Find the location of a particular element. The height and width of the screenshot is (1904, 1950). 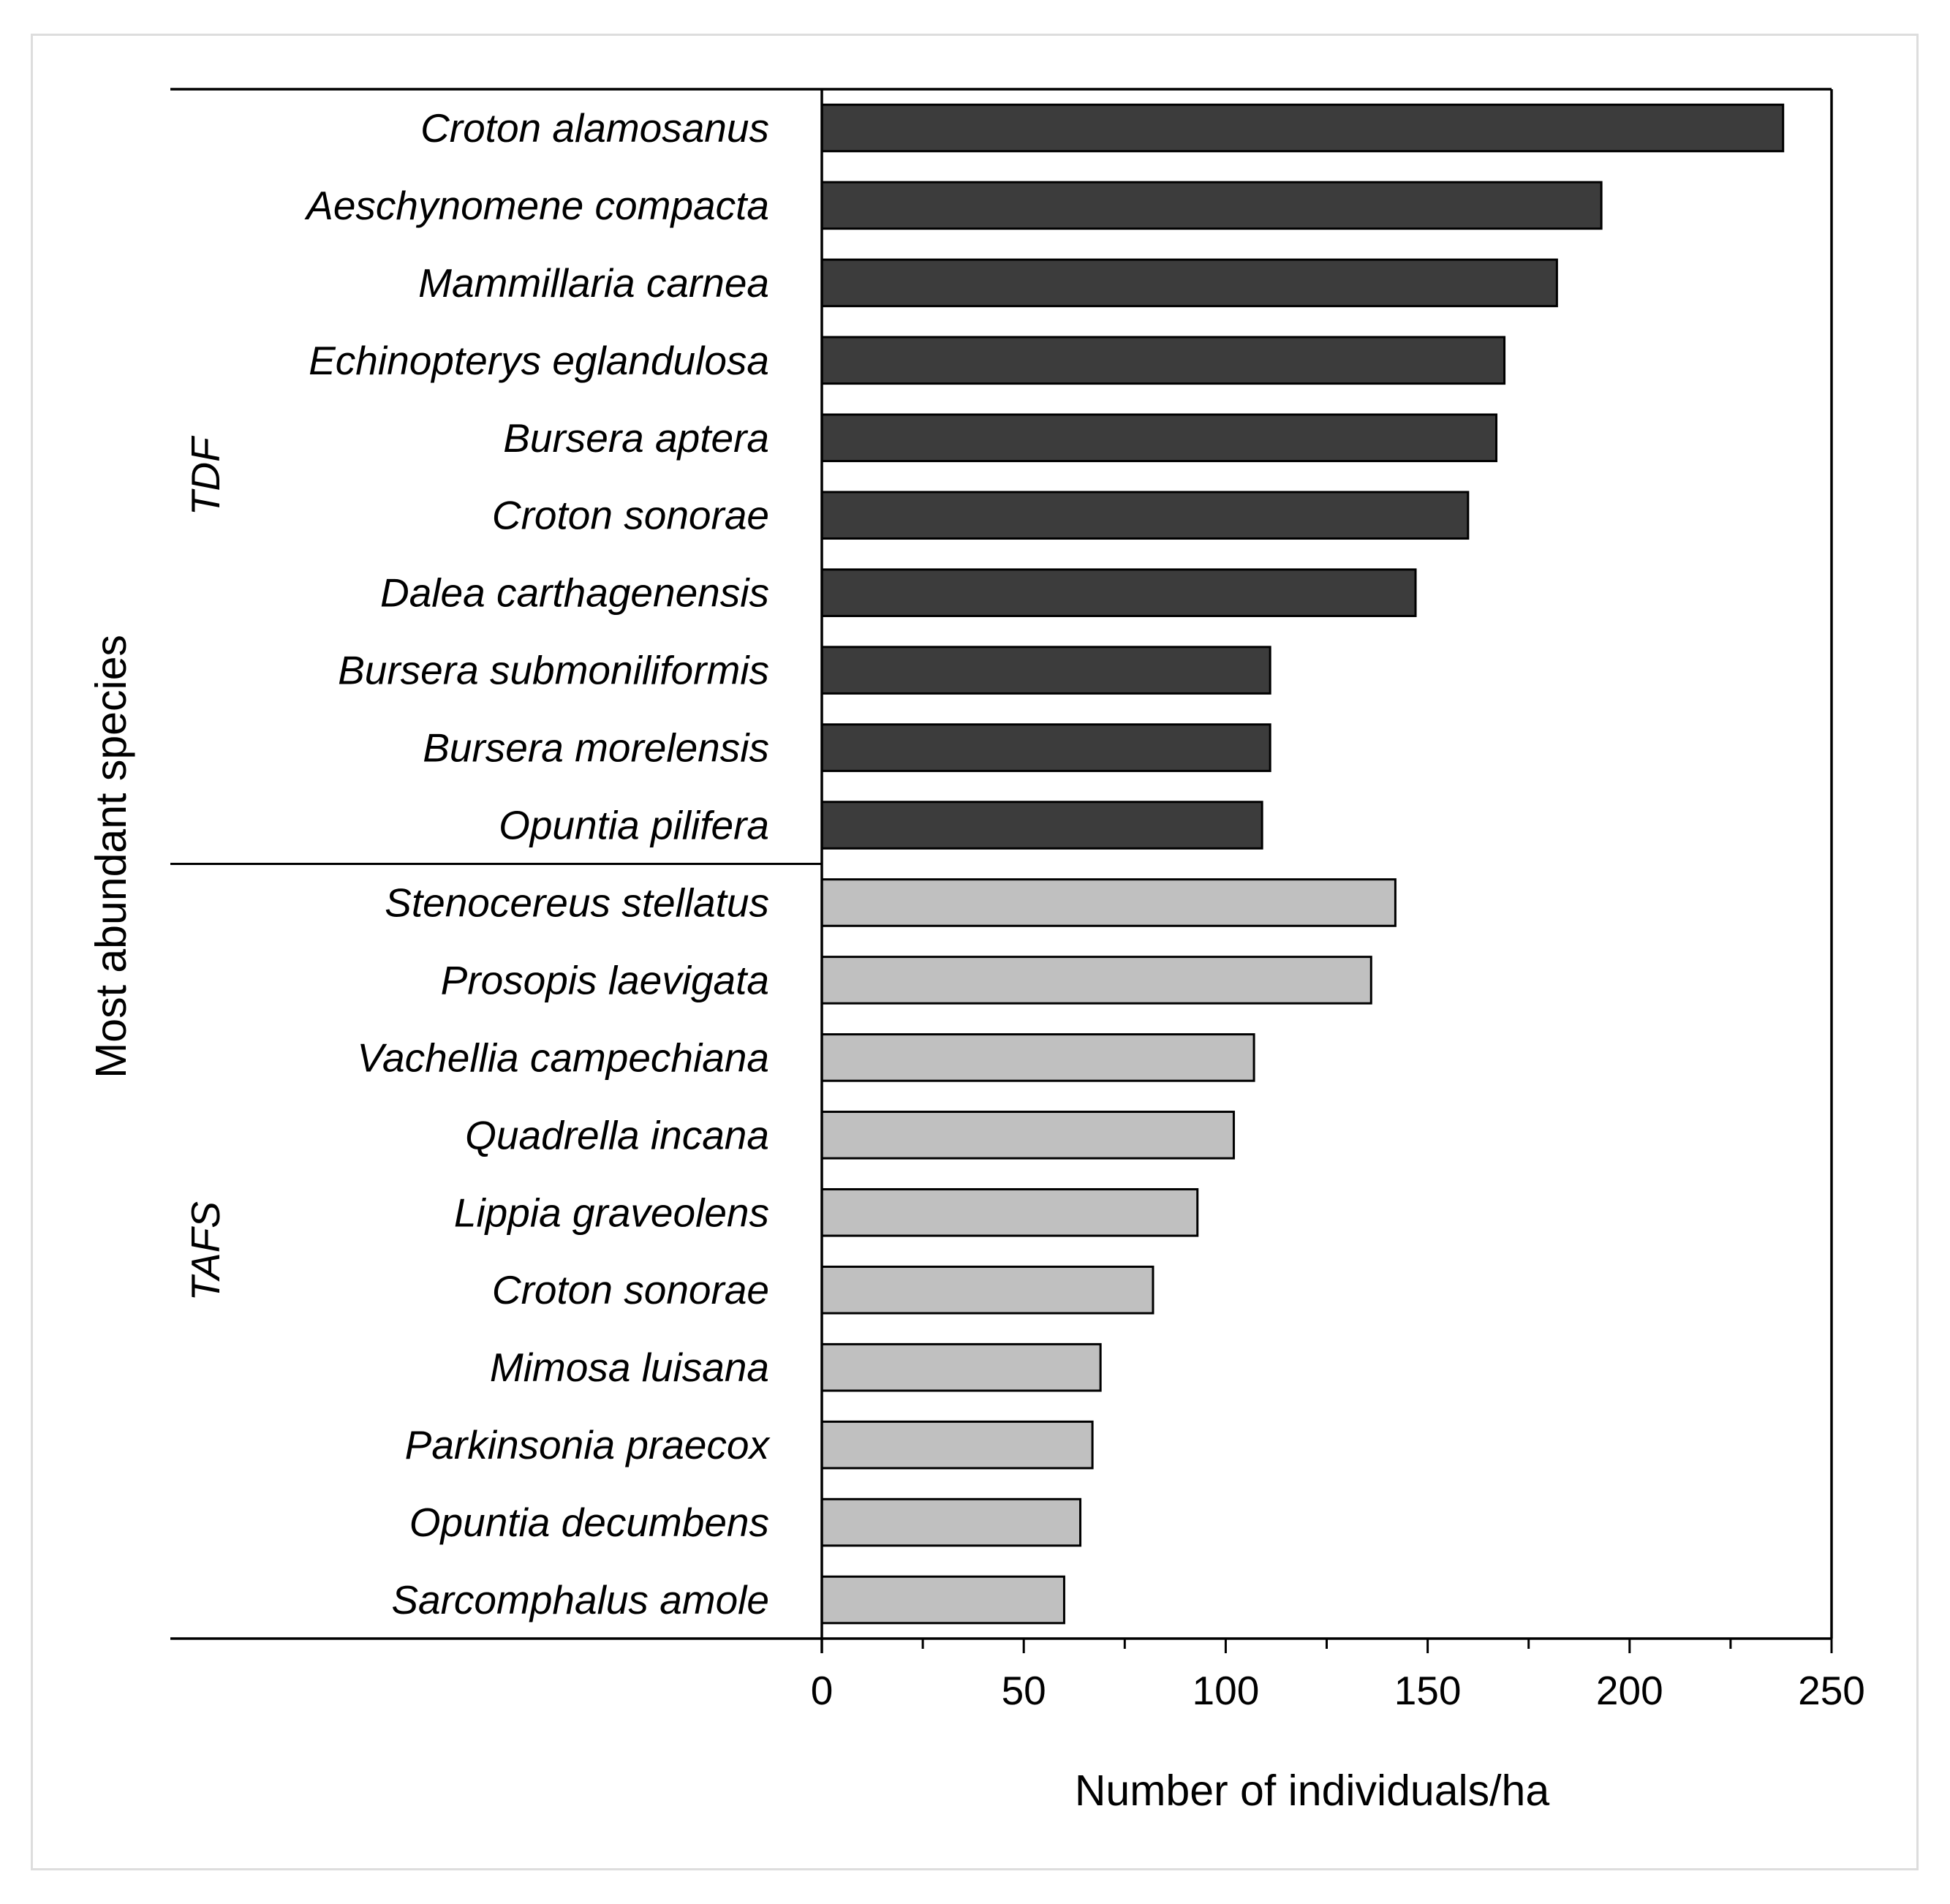

category-label-tdf-8: Bursera morelensis is located at coordinates (596, 748).